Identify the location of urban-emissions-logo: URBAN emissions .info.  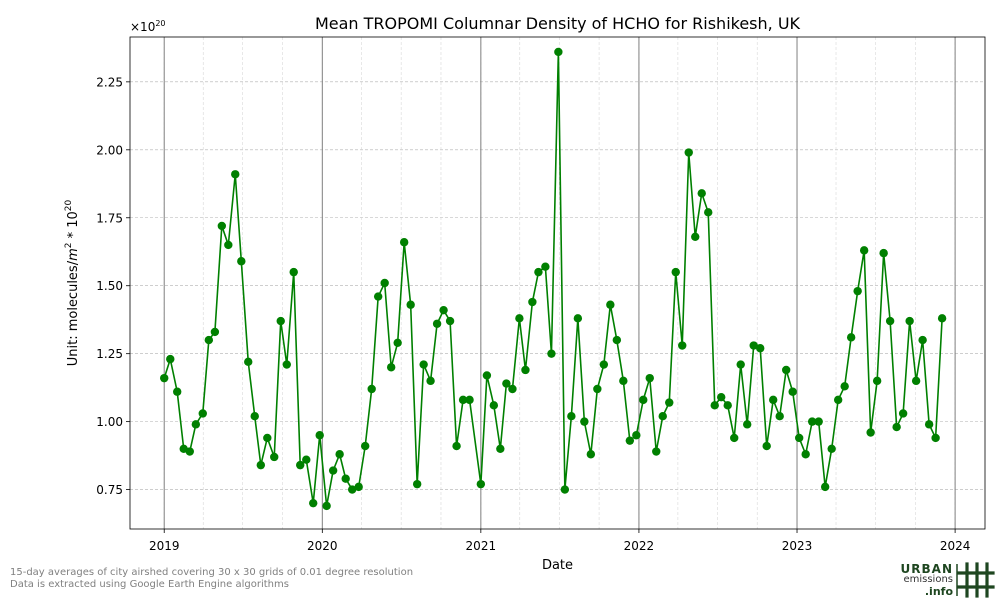
(945, 579).